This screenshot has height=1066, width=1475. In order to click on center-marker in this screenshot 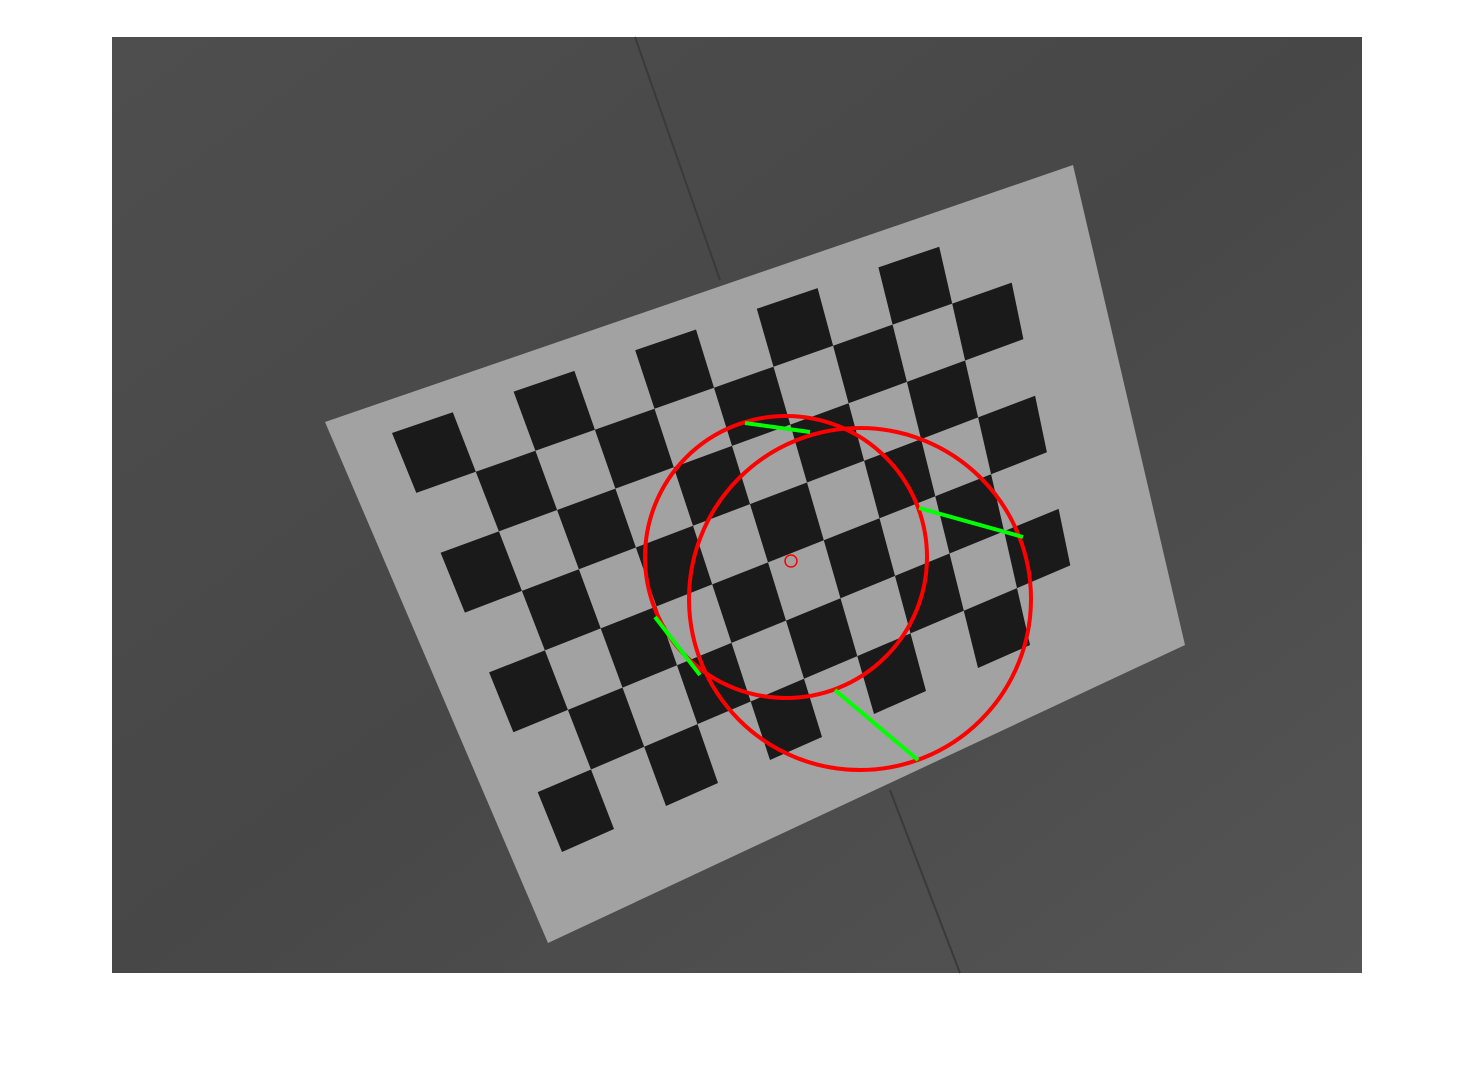, I will do `click(791, 561)`.